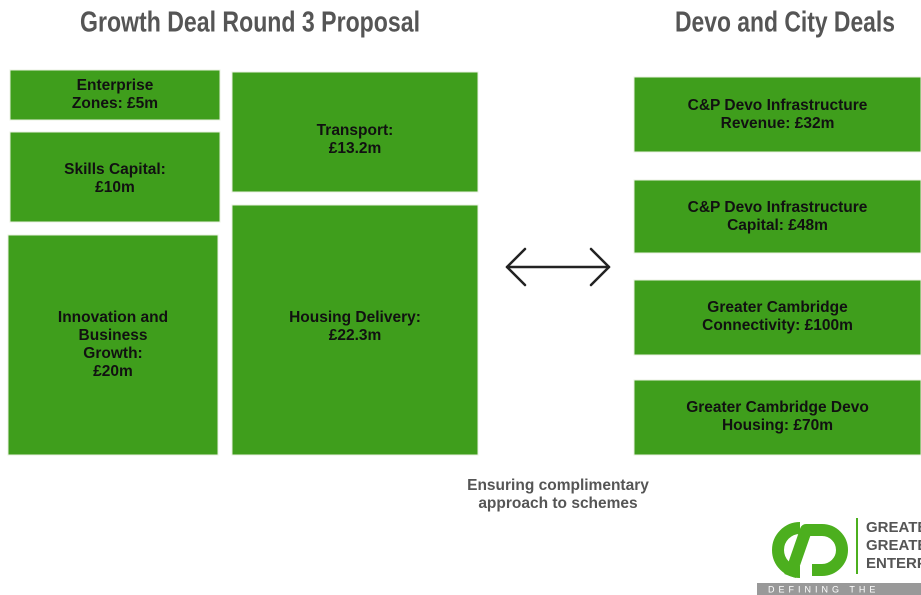 Image resolution: width=921 pixels, height=595 pixels. I want to click on box-text: Greater Cambridge, so click(777, 307).